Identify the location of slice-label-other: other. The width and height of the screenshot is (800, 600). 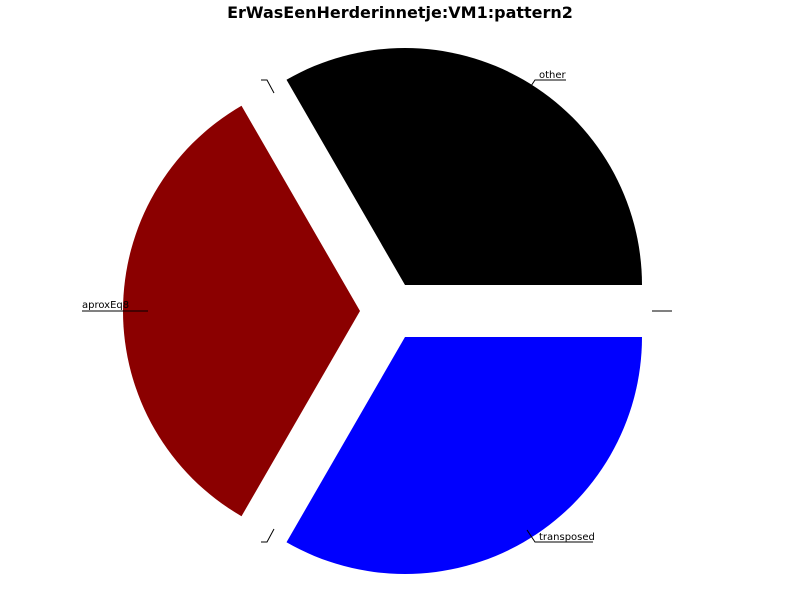
(553, 75).